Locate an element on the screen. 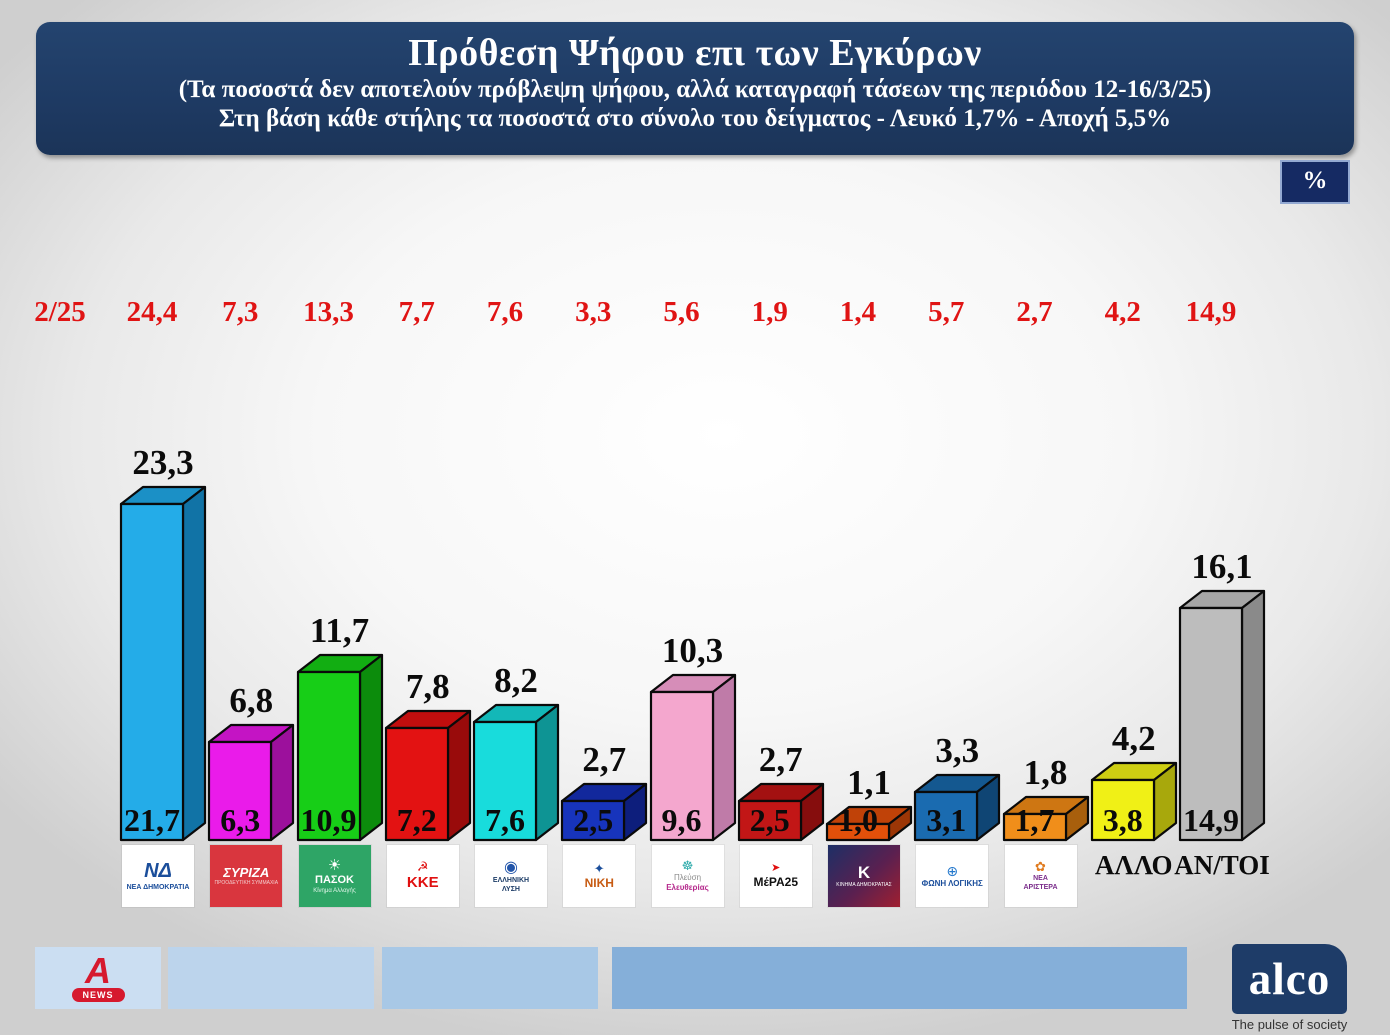 This screenshot has height=1035, width=1390. bar-shape-mera25 is located at coordinates (780, 812).